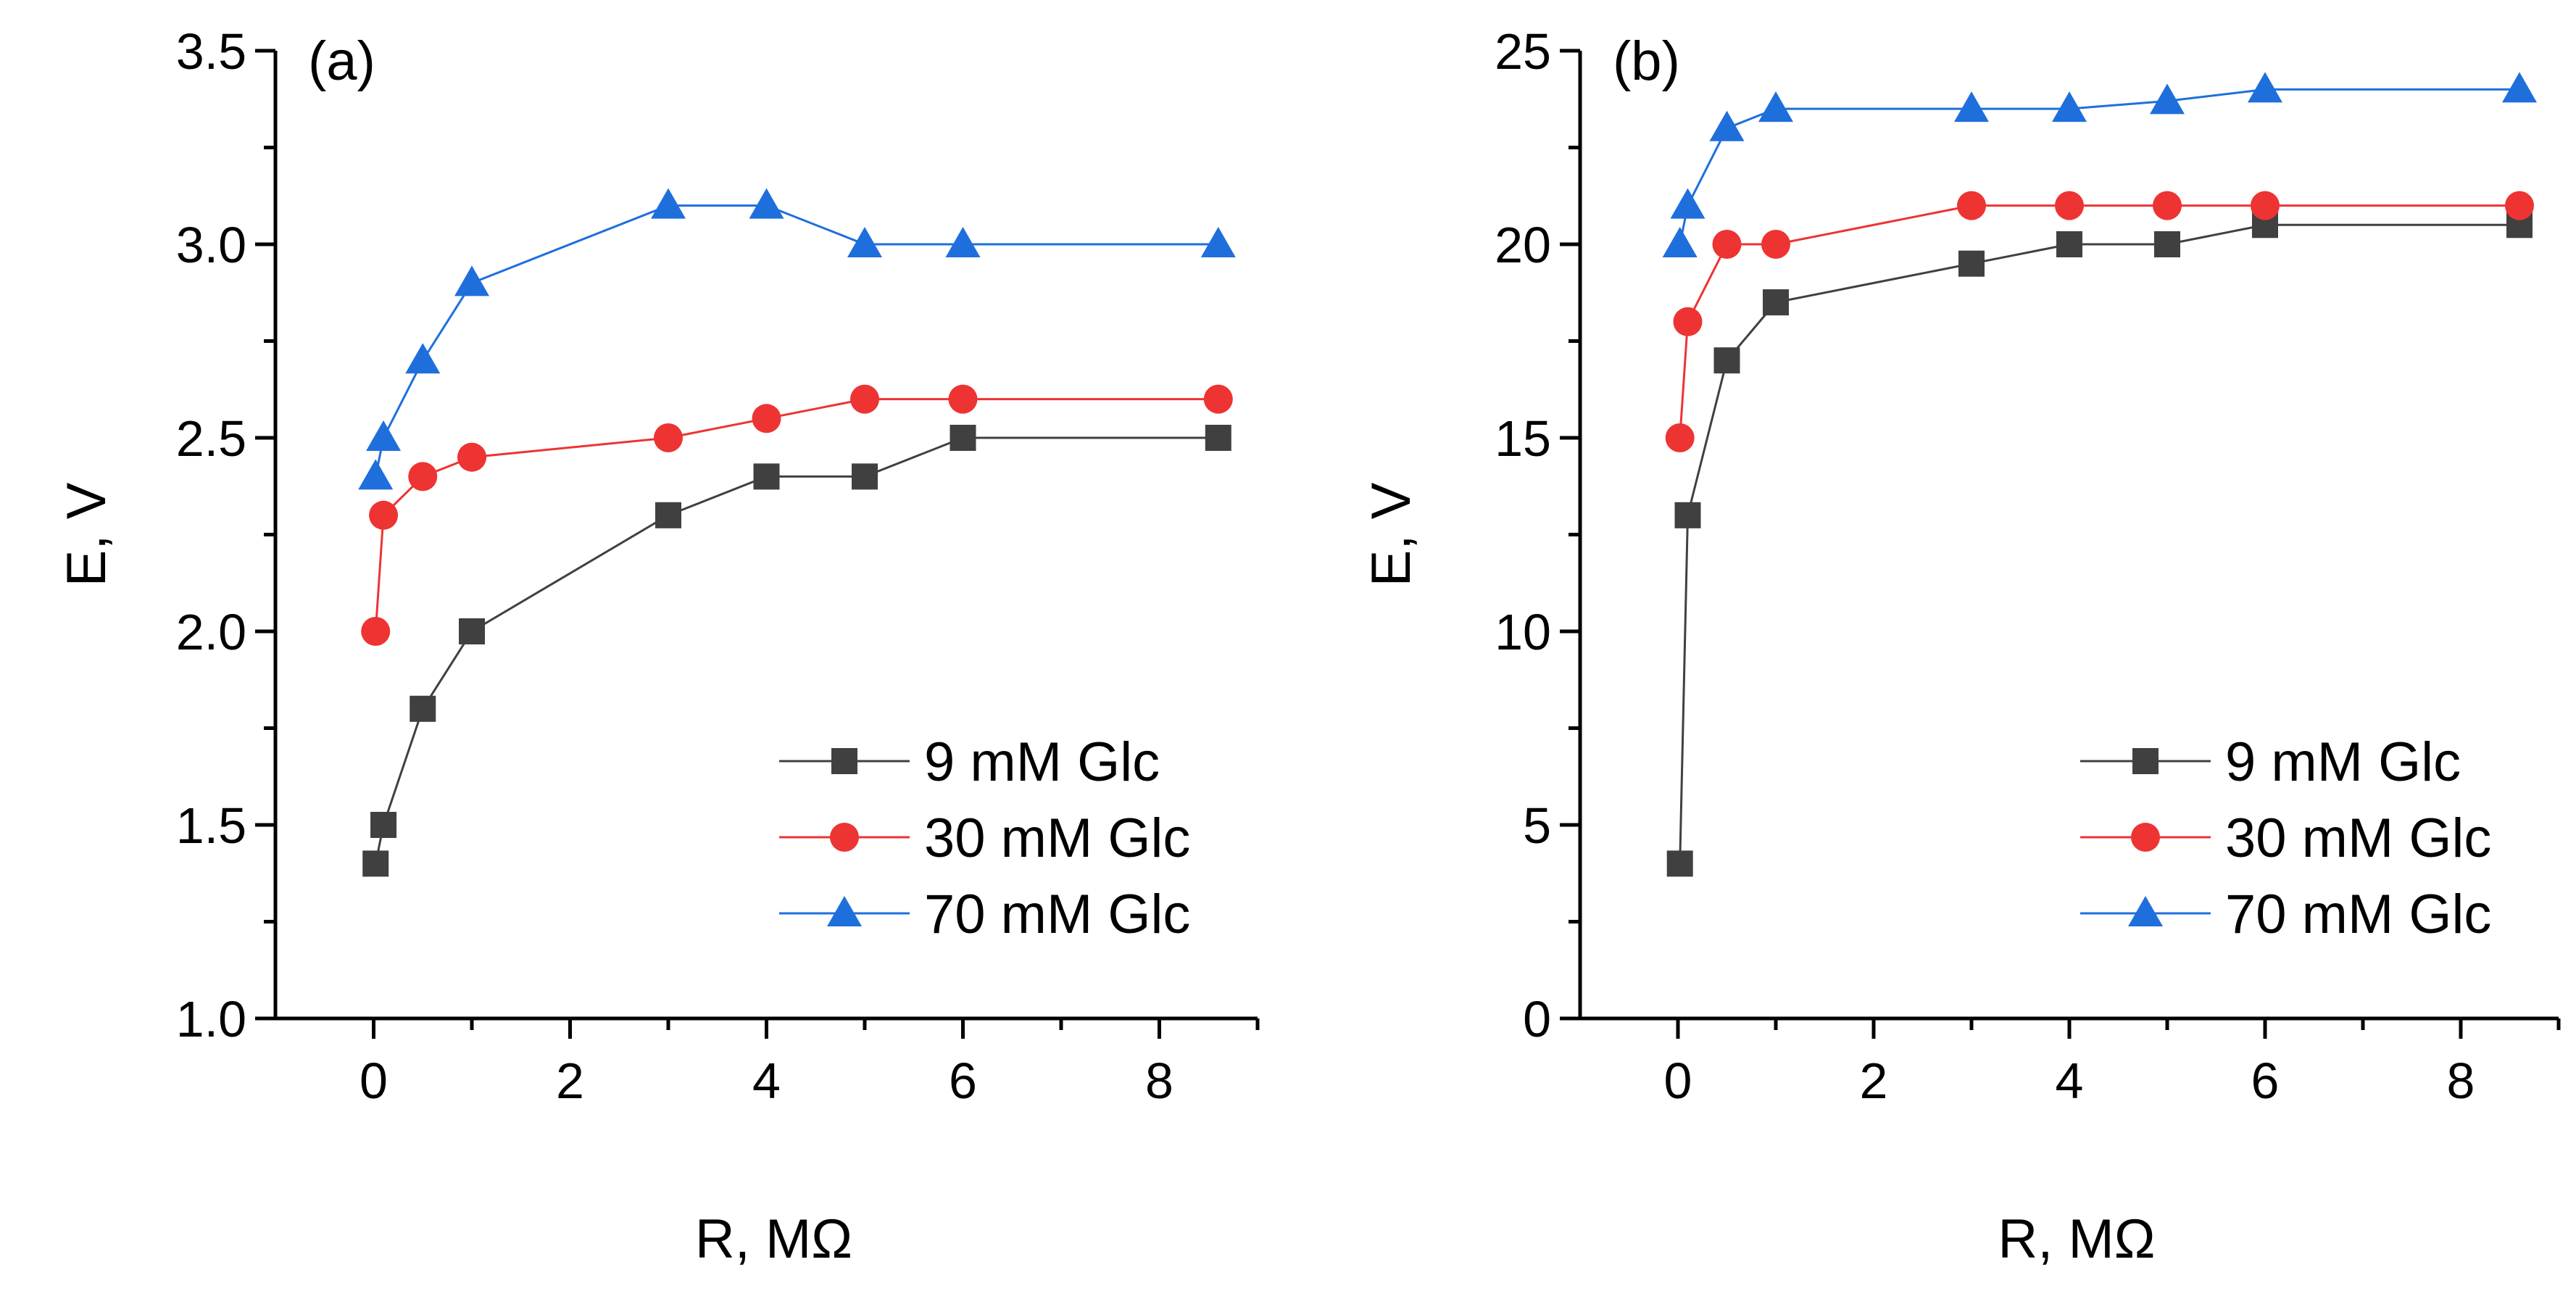  I want to click on series-line-square, so click(796, 650).